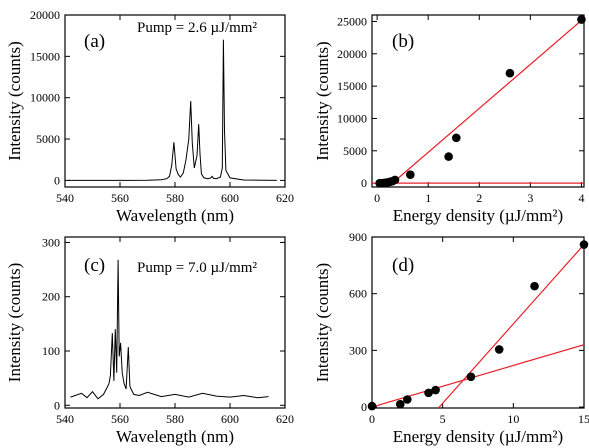  Describe the element at coordinates (94, 265) in the screenshot. I see `panel-label: (c)` at that location.